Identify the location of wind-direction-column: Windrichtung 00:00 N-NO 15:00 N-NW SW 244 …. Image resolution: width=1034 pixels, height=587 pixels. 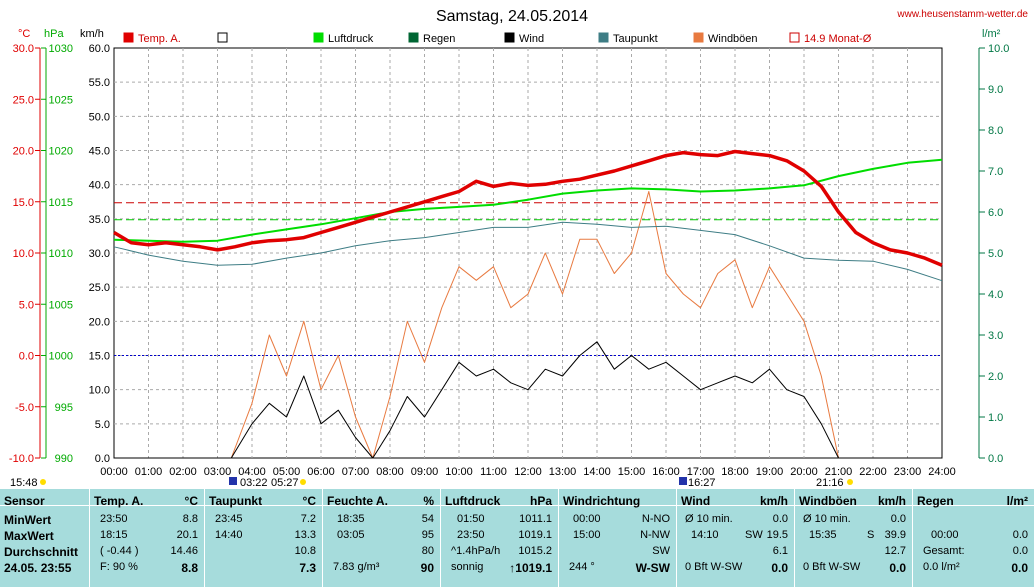
(618, 538).